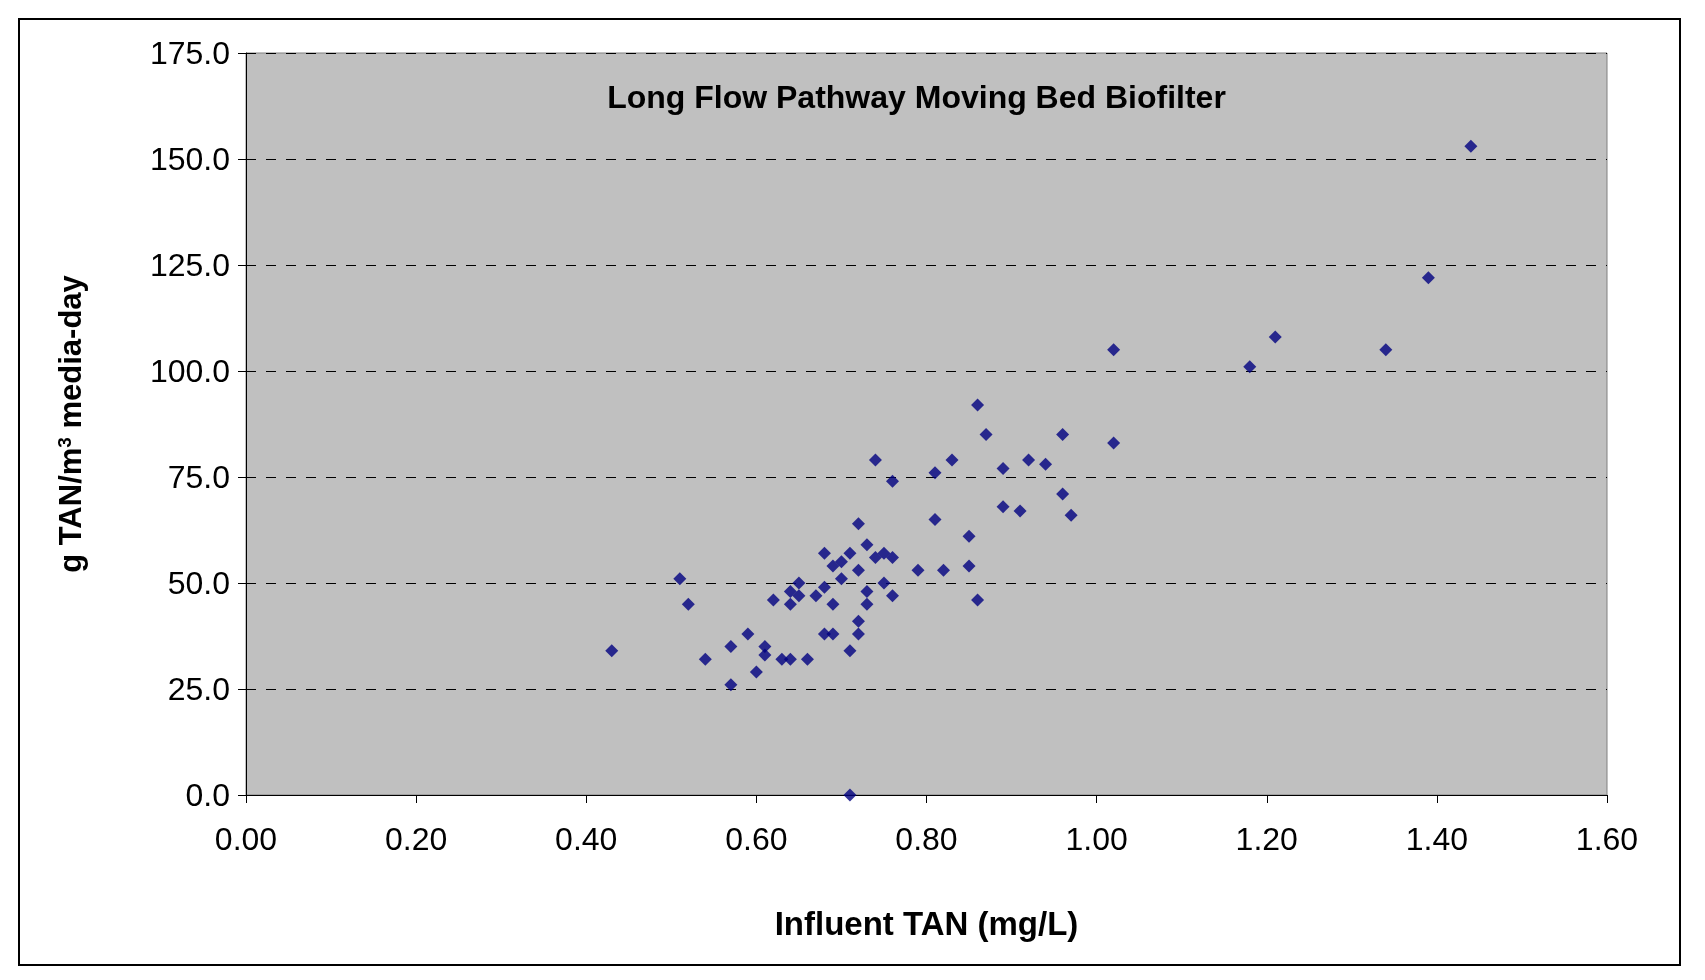 The width and height of the screenshot is (1705, 980). What do you see at coordinates (1607, 839) in the screenshot?
I see `x-tick-label: 1.60` at bounding box center [1607, 839].